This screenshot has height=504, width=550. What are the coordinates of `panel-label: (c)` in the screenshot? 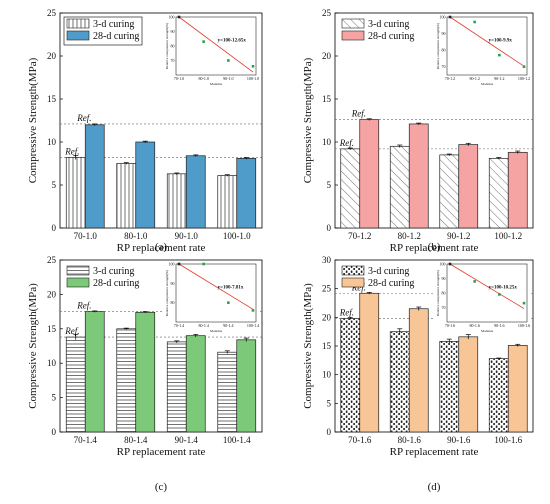 It's located at (161, 487).